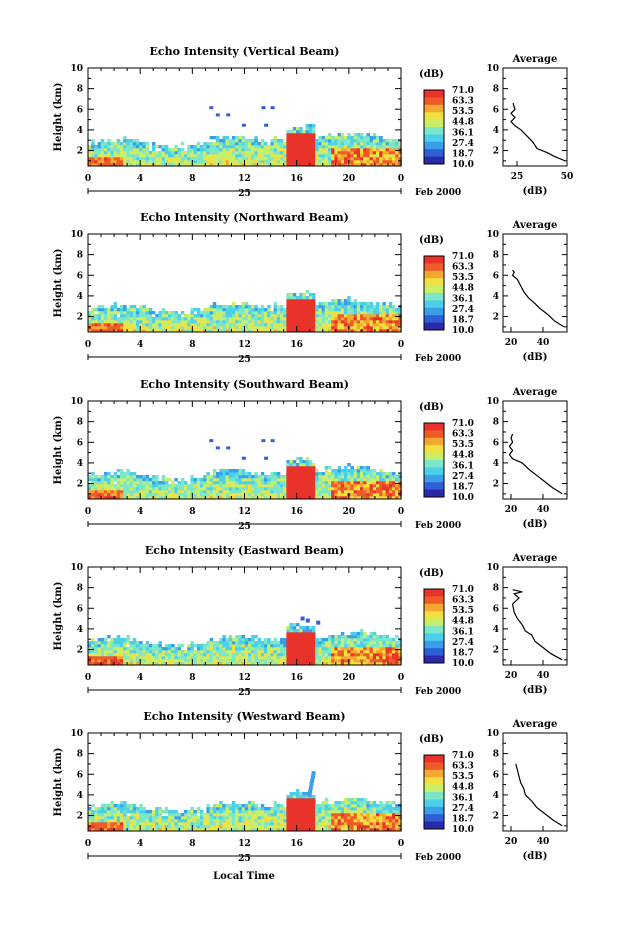 The image size is (620, 929). What do you see at coordinates (535, 450) in the screenshot?
I see `avg-frame` at bounding box center [535, 450].